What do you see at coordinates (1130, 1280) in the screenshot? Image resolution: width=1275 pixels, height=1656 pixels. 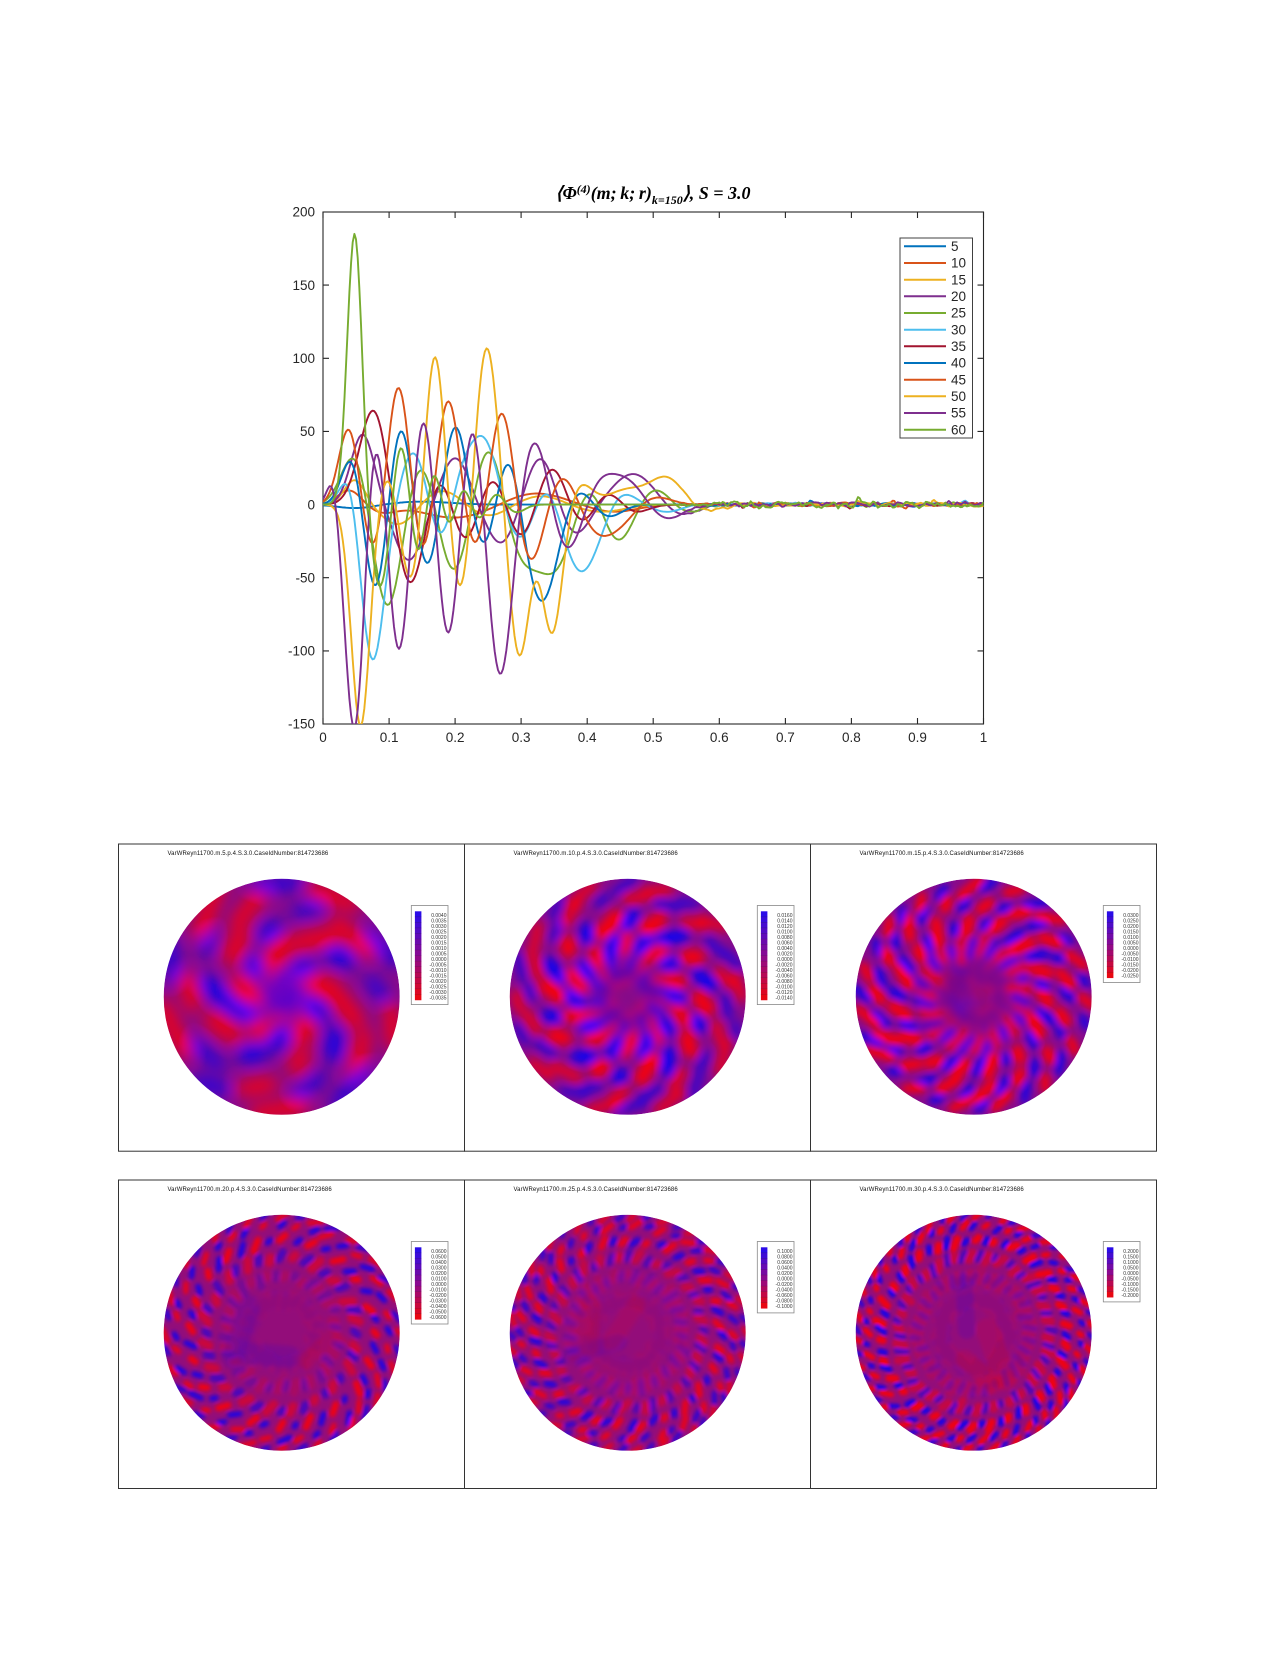 I see `svg-text: -0.0500` at bounding box center [1130, 1280].